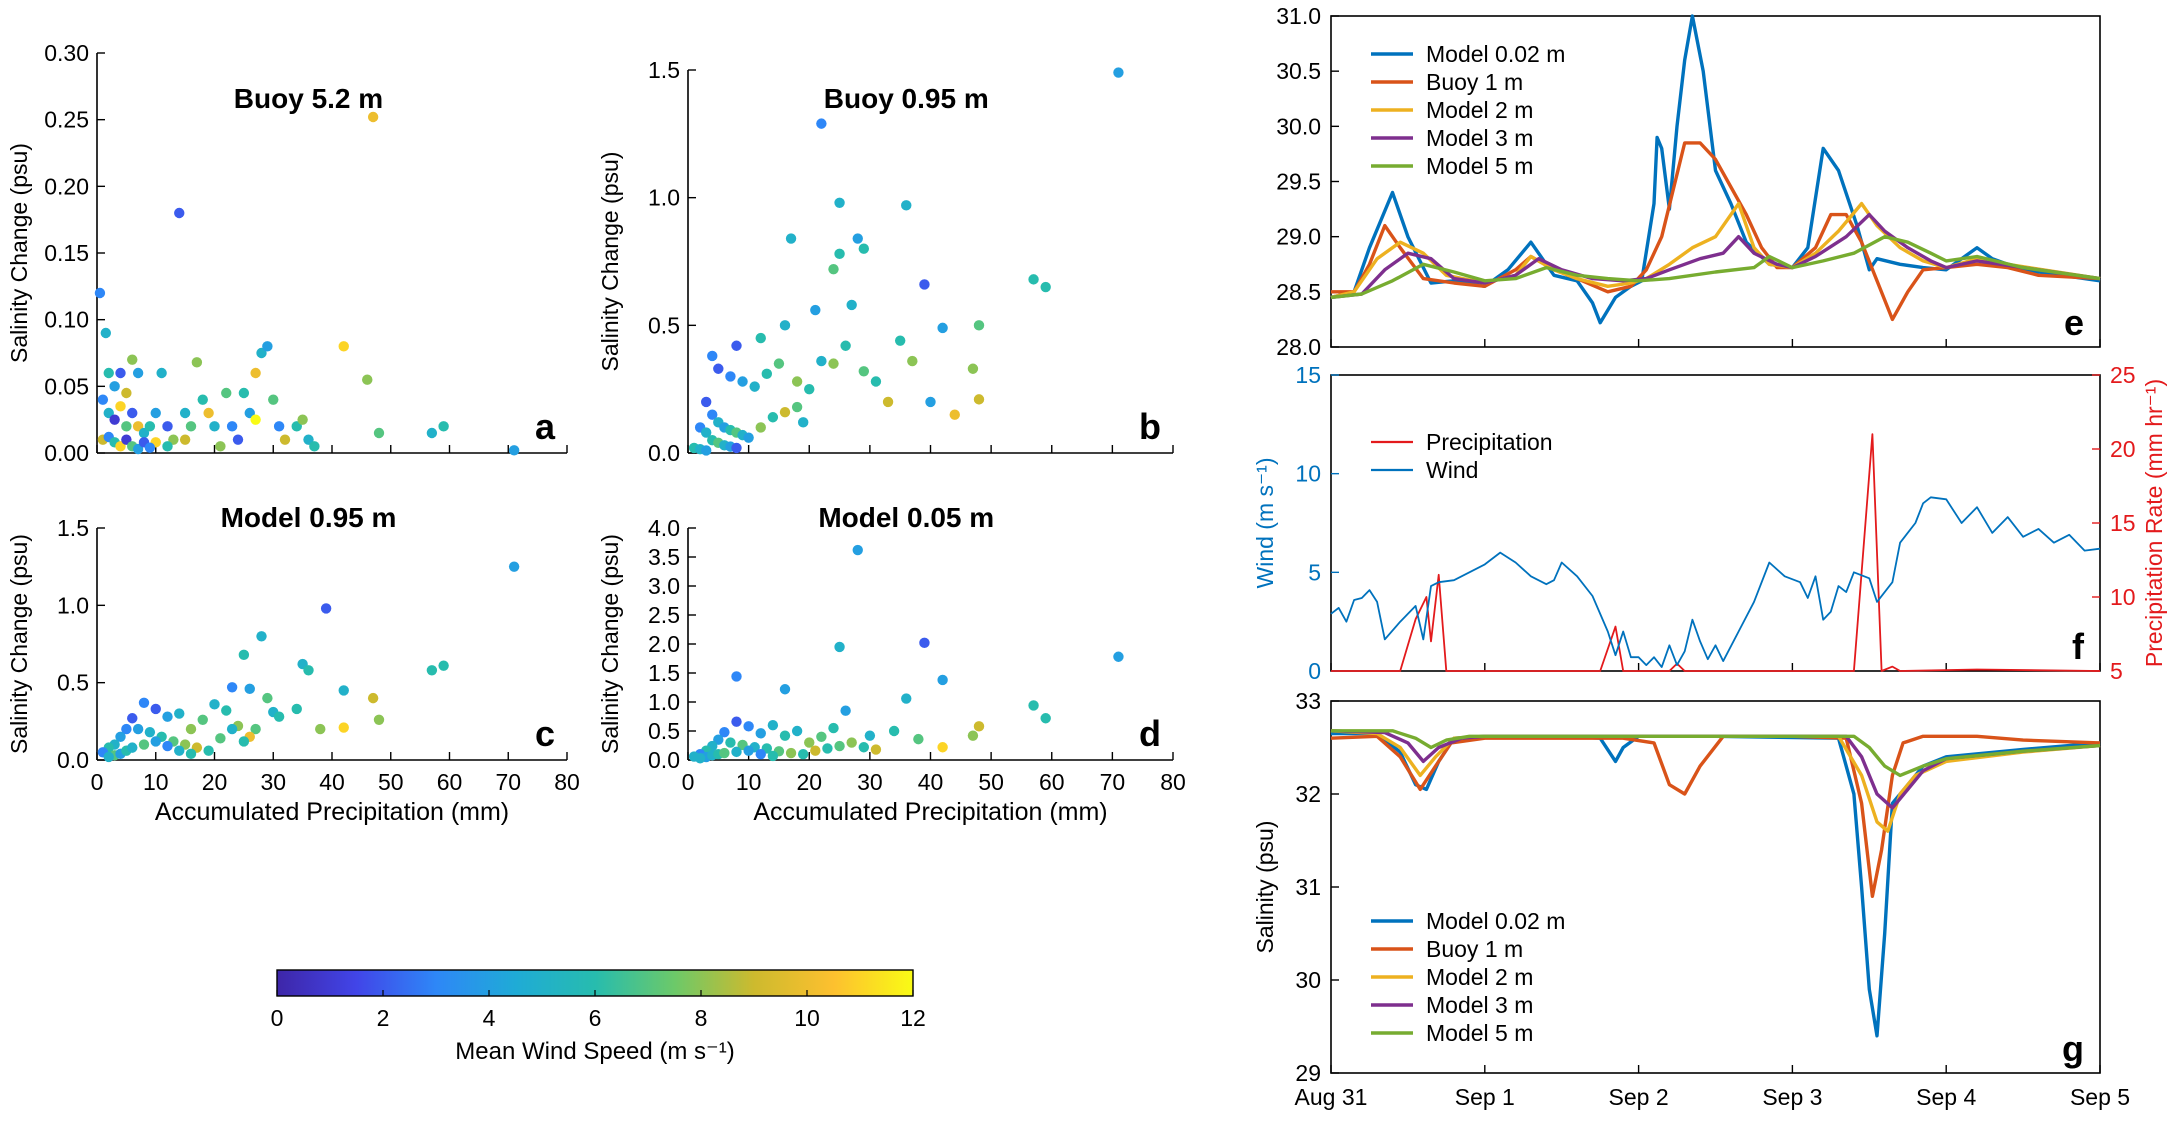 This screenshot has width=2178, height=1127. Describe the element at coordinates (66, 186) in the screenshot. I see `y-tick-label: 0.20` at that location.